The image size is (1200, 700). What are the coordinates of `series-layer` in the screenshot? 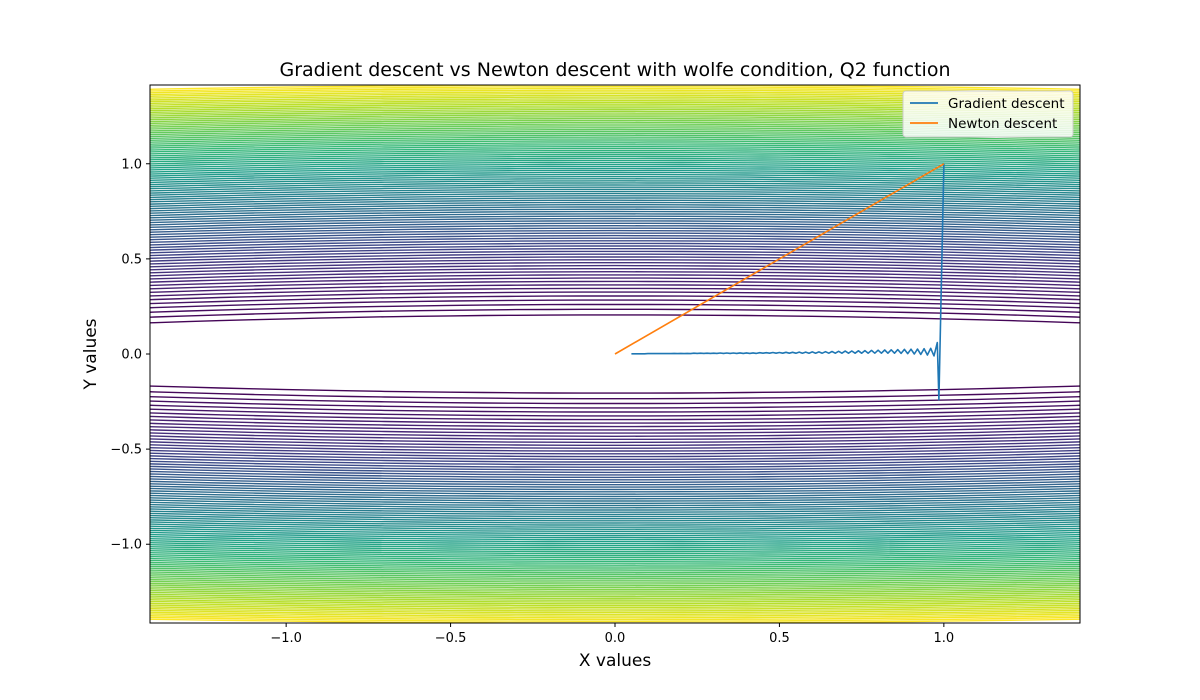 It's located at (779, 282).